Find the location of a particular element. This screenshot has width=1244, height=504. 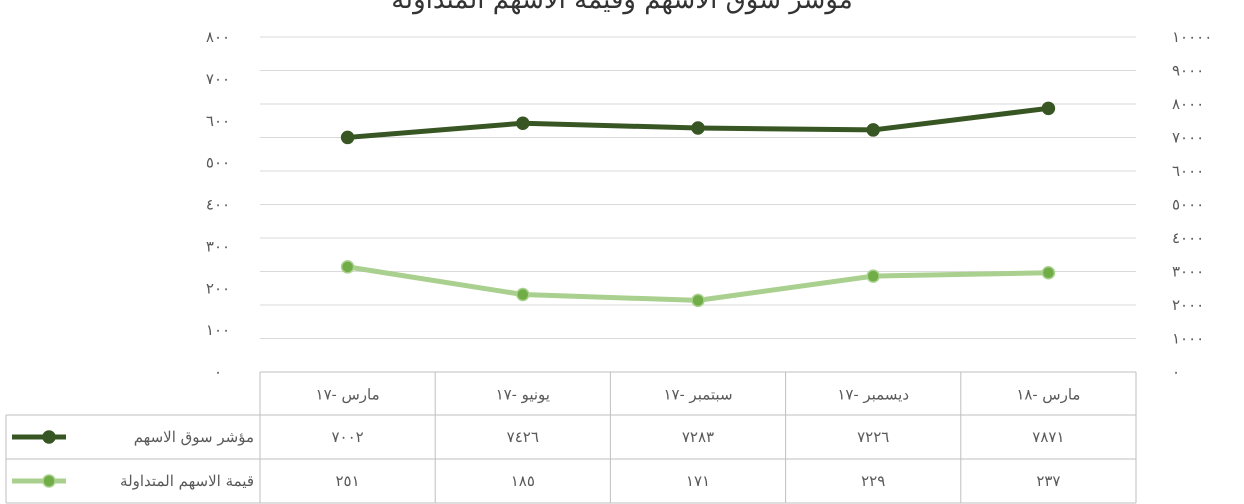

category-label: مارس -١٨ is located at coordinates (1048, 395).